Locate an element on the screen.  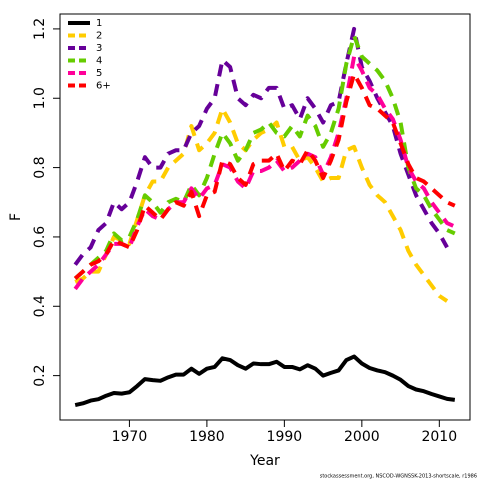
x-tick-label: 1980 is located at coordinates (207, 437).